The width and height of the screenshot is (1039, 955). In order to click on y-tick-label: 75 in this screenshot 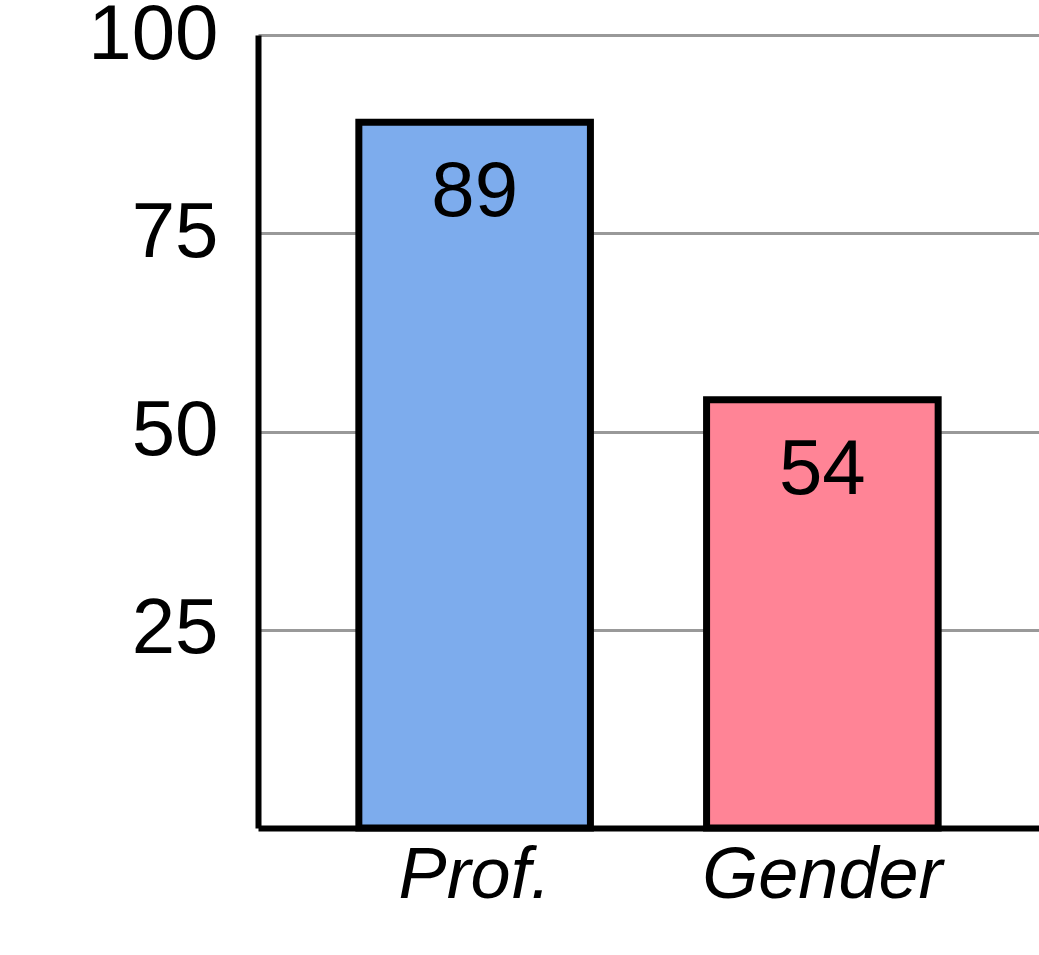, I will do `click(175, 229)`.